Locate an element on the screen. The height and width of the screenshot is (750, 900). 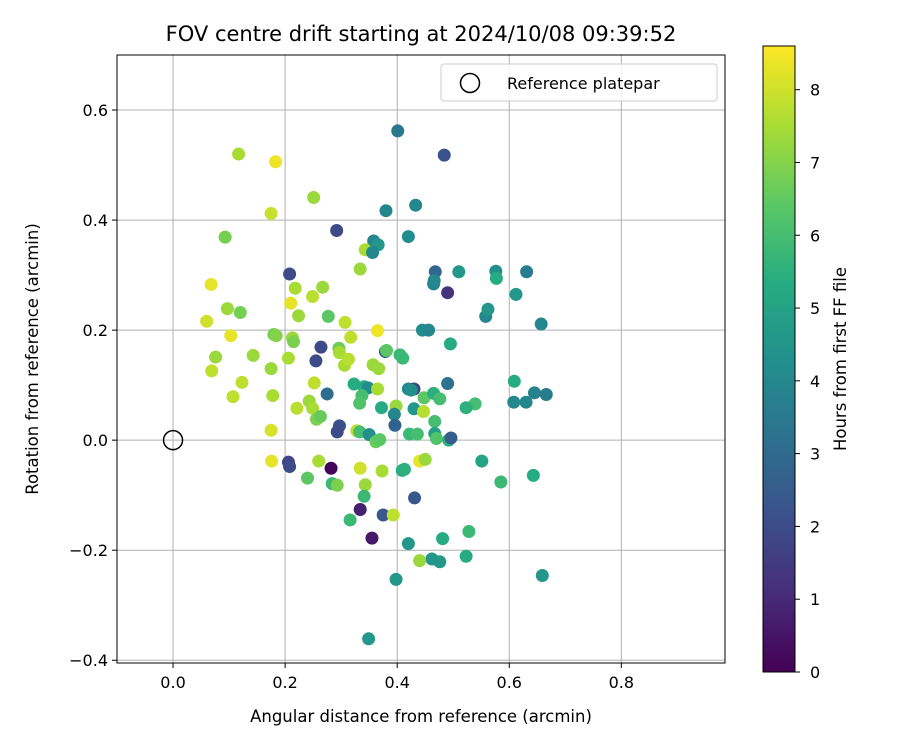
y-tick-label: −0.4 is located at coordinates (88, 660).